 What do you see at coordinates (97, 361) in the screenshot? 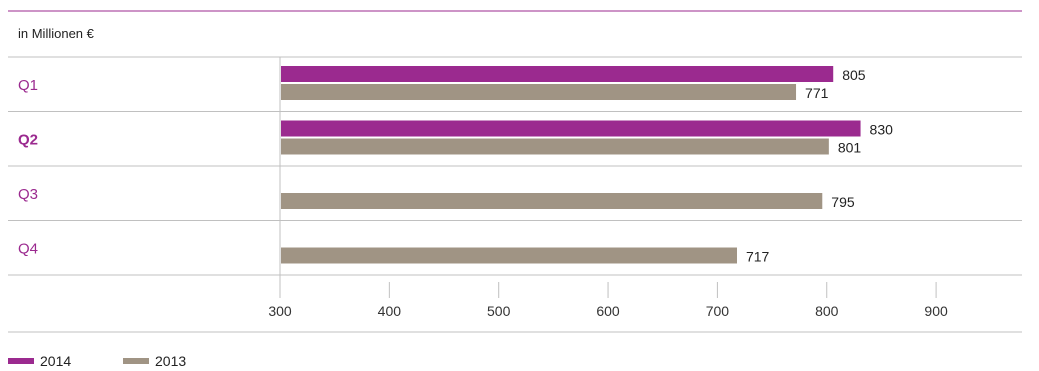
I see `legend: 2014 2013` at bounding box center [97, 361].